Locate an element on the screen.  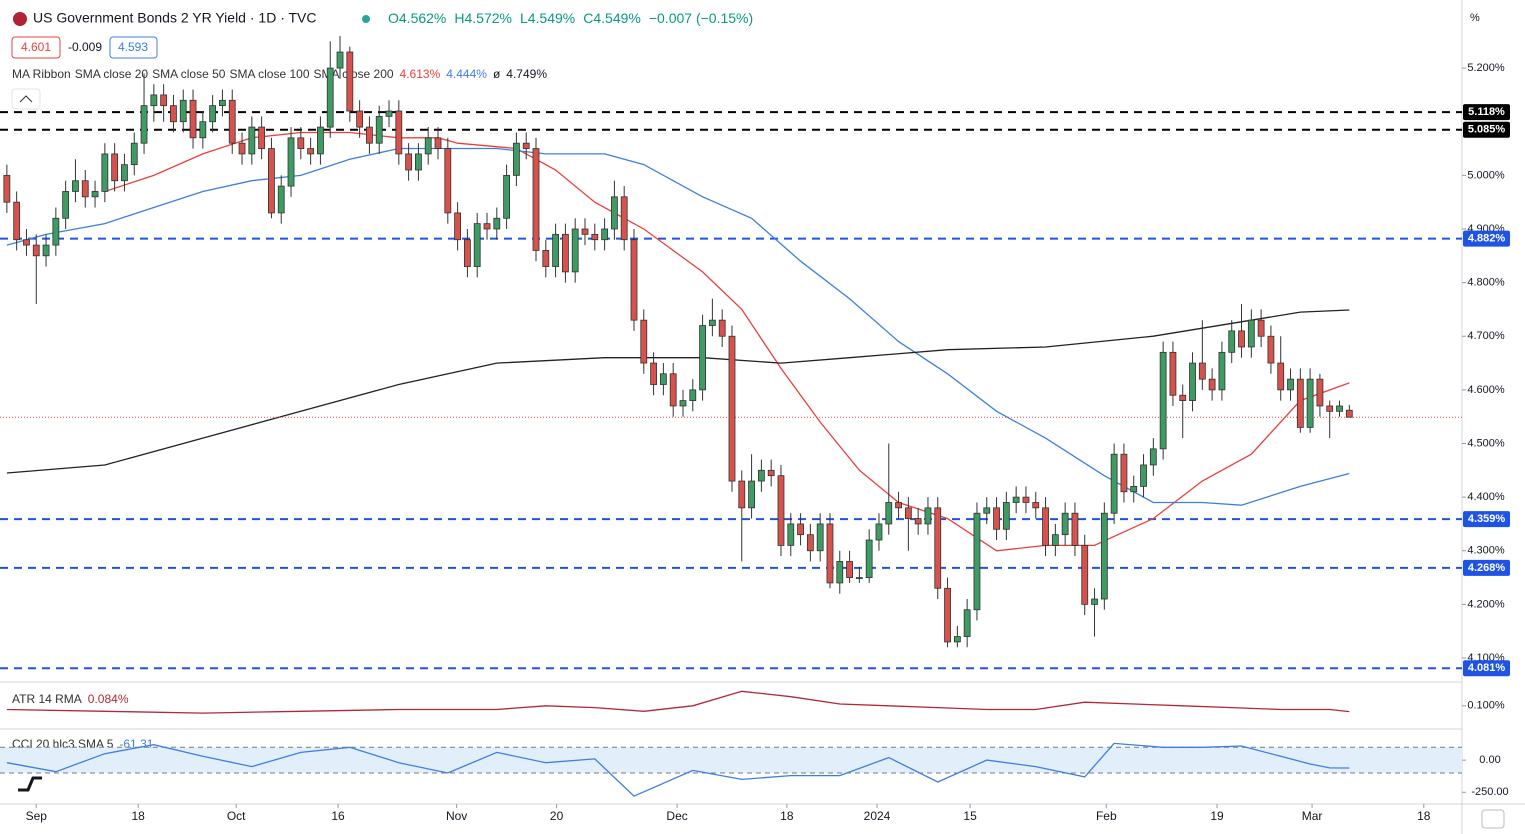
ask: 4.593 is located at coordinates (133, 47).